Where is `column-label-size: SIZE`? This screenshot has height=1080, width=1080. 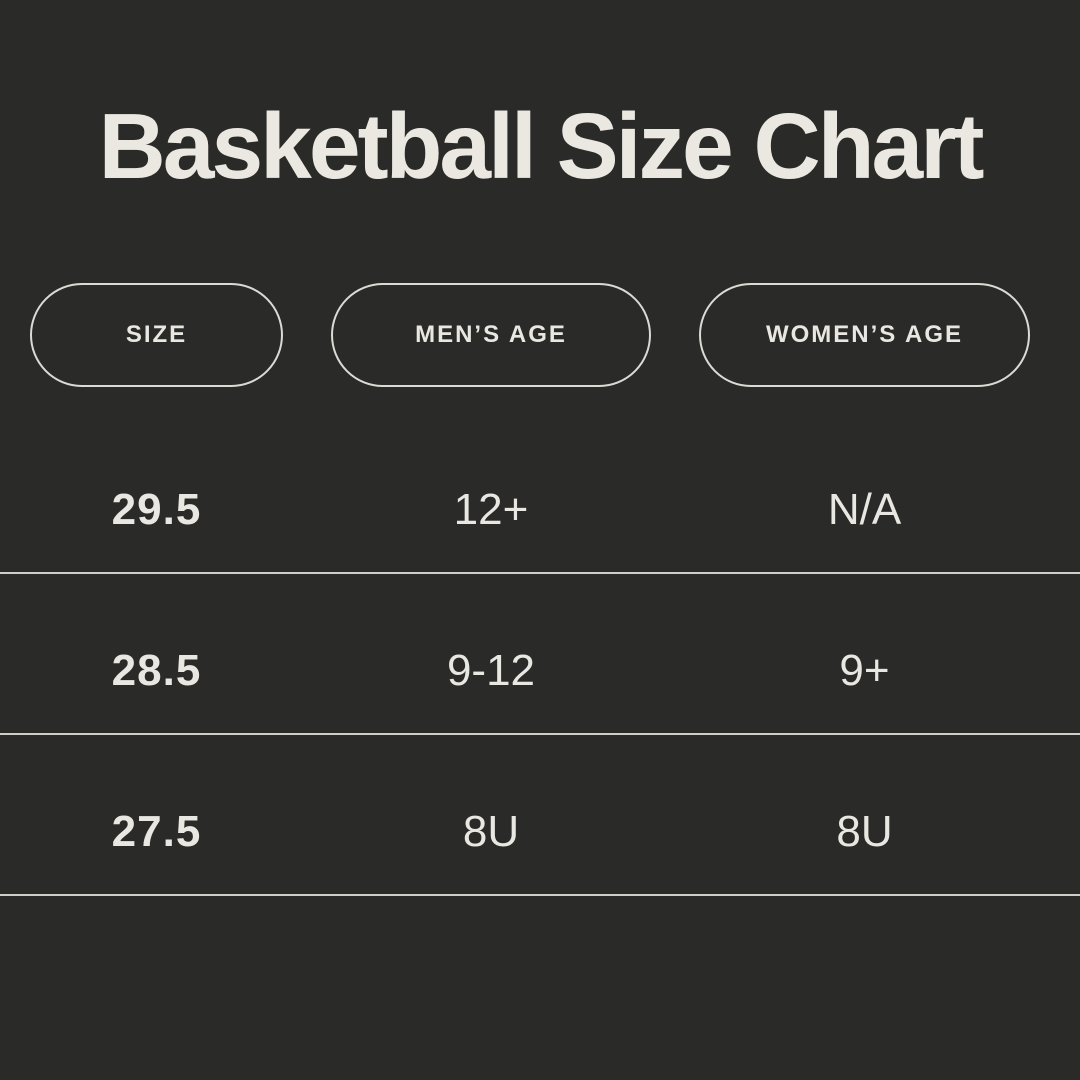 column-label-size: SIZE is located at coordinates (156, 334).